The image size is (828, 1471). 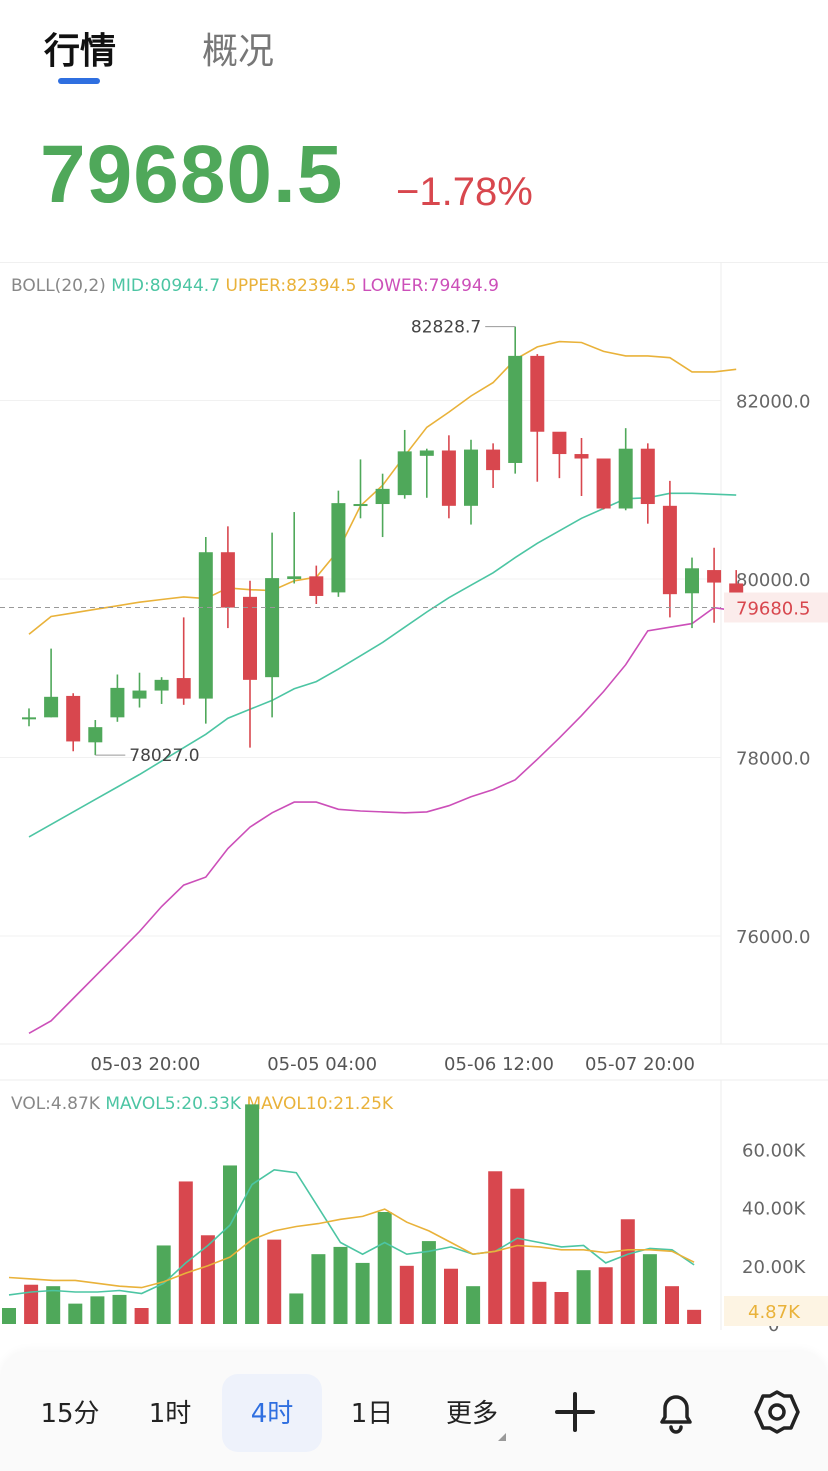 I want to click on current-volume-tag, so click(x=776, y=1311).